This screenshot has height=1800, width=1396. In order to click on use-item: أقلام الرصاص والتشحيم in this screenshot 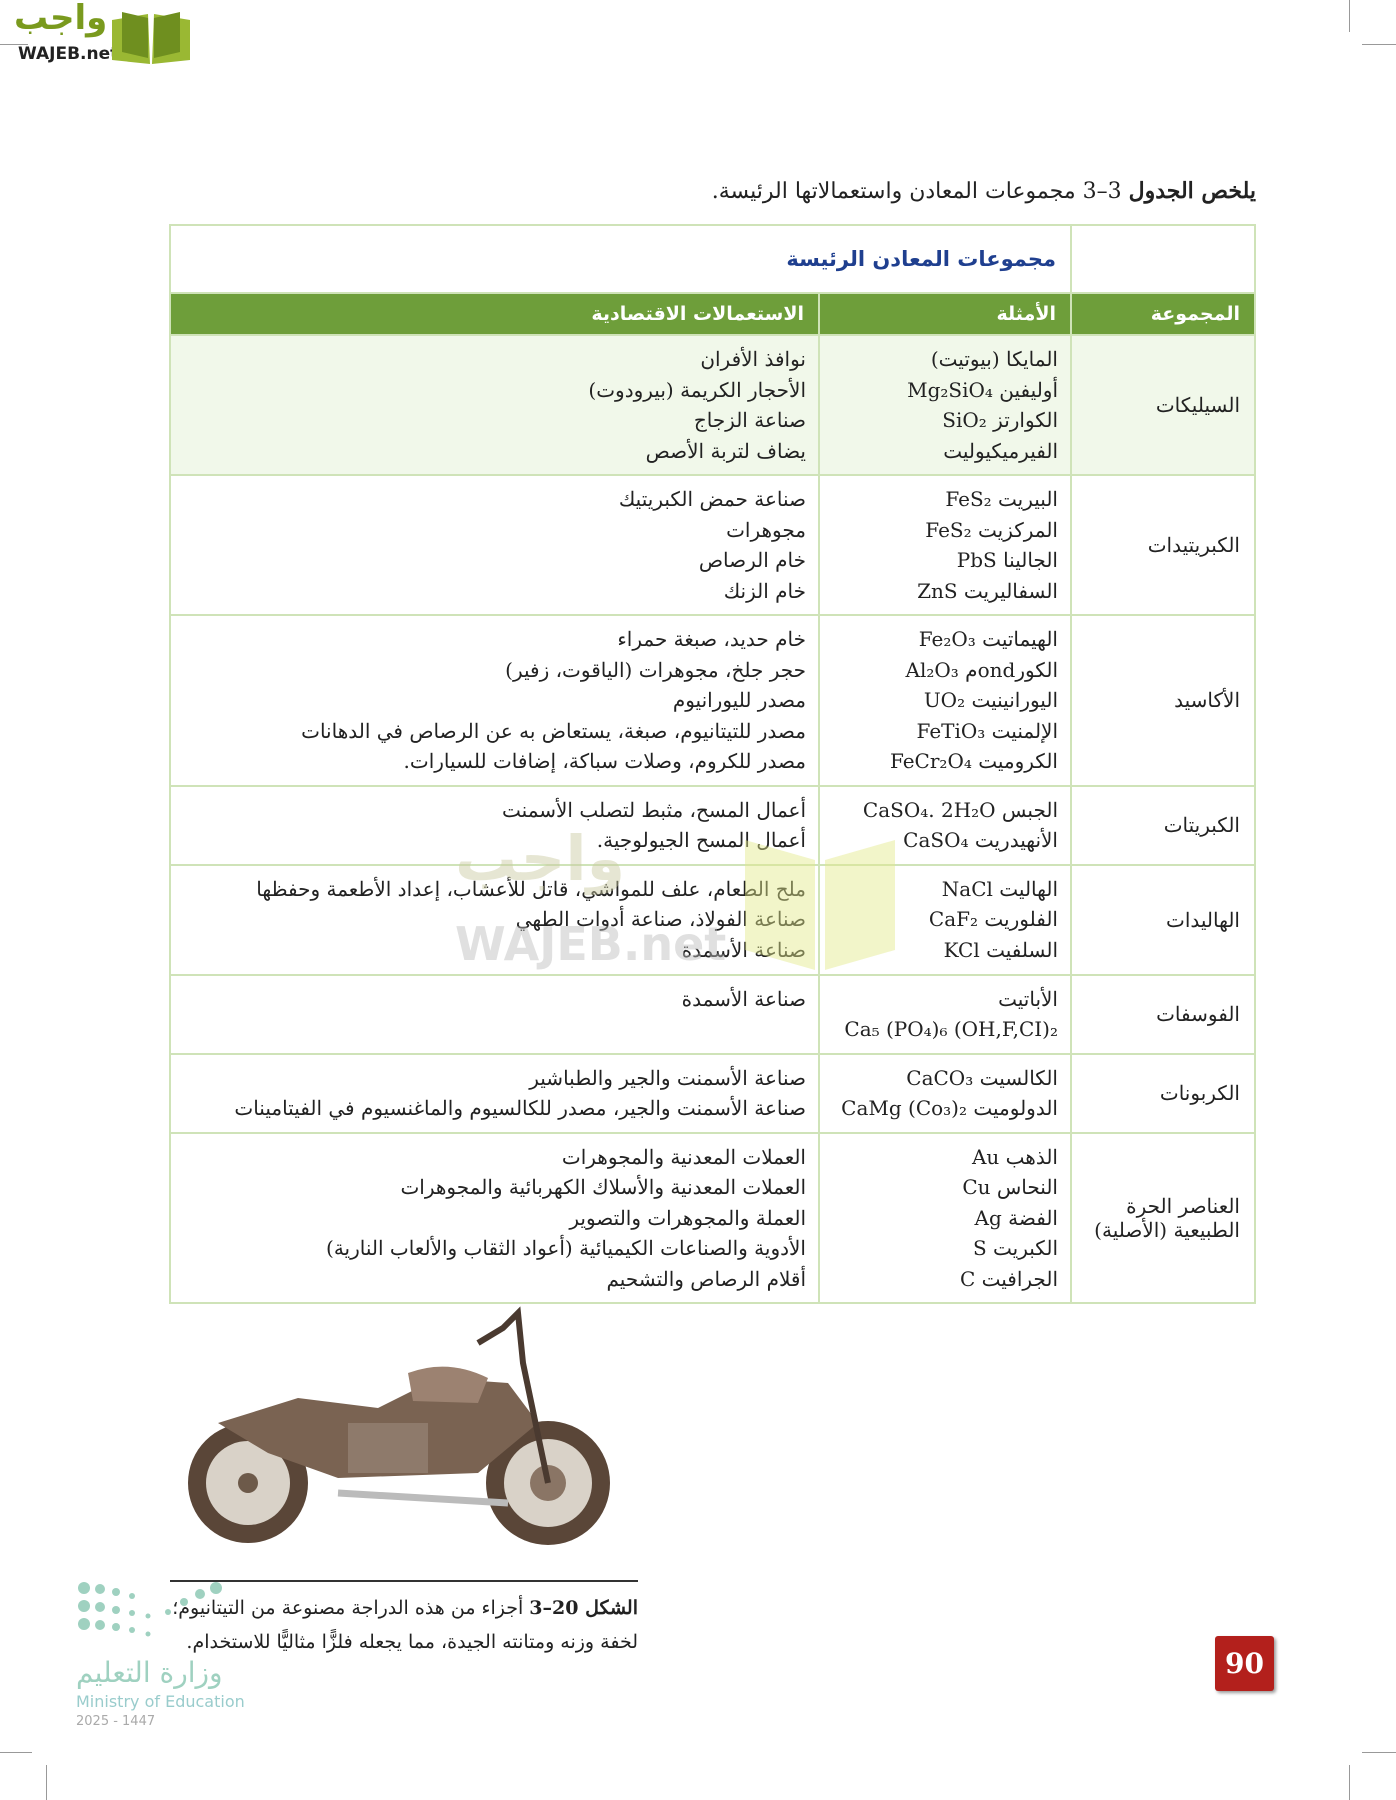, I will do `click(706, 1278)`.